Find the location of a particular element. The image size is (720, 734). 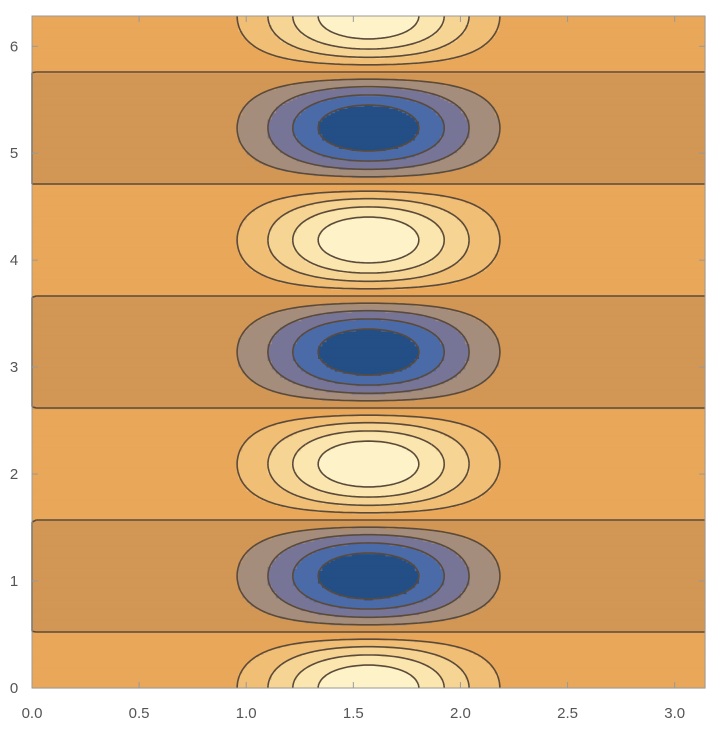

x-tick-label: 2.5 is located at coordinates (567, 713).